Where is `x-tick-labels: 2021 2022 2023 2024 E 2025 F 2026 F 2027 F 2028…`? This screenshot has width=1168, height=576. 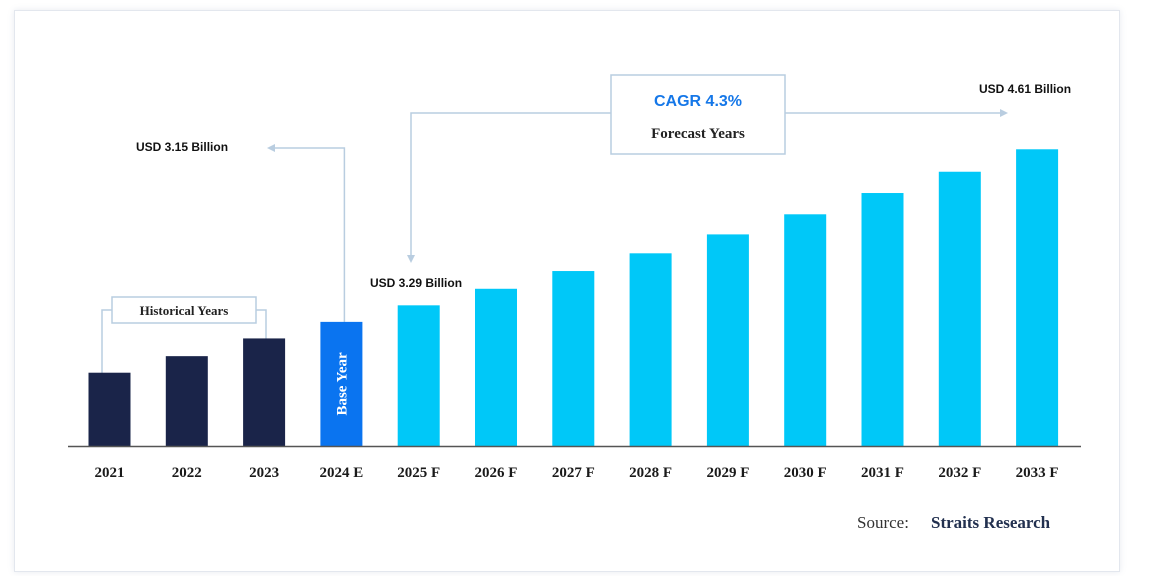
x-tick-labels: 2021 2022 2023 2024 E 2025 F 2026 F 2027 F 2028… is located at coordinates (577, 473).